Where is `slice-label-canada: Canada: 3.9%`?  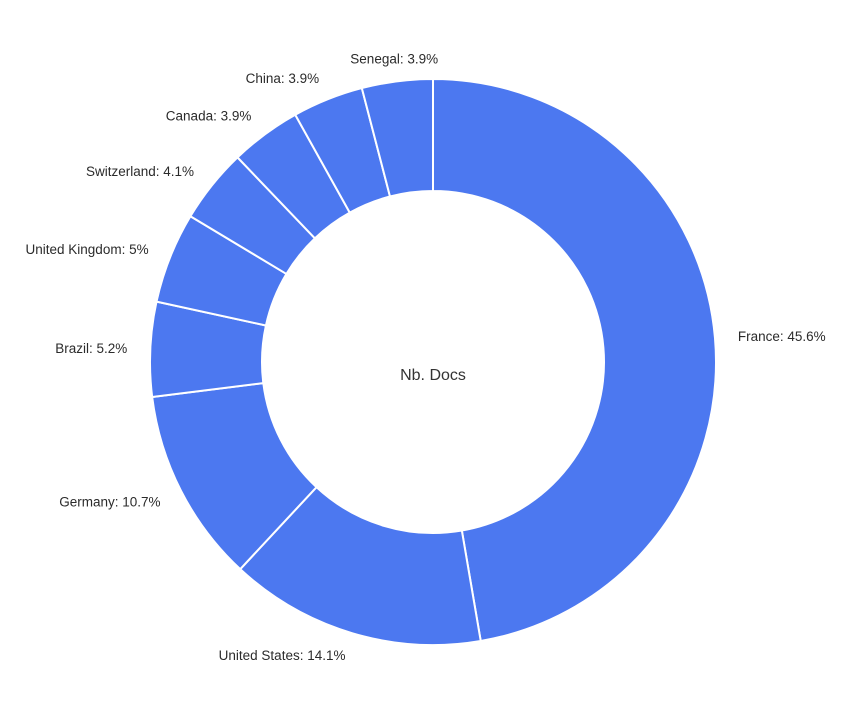 slice-label-canada: Canada: 3.9% is located at coordinates (209, 116).